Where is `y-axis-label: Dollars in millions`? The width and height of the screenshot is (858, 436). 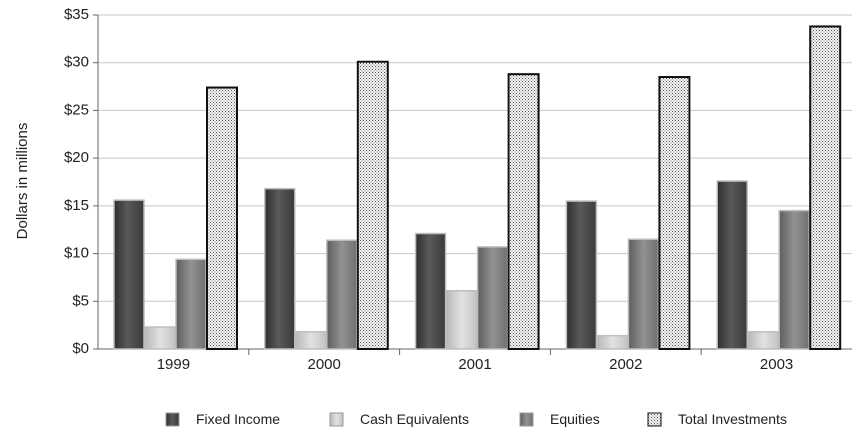 y-axis-label: Dollars in millions is located at coordinates (22, 181).